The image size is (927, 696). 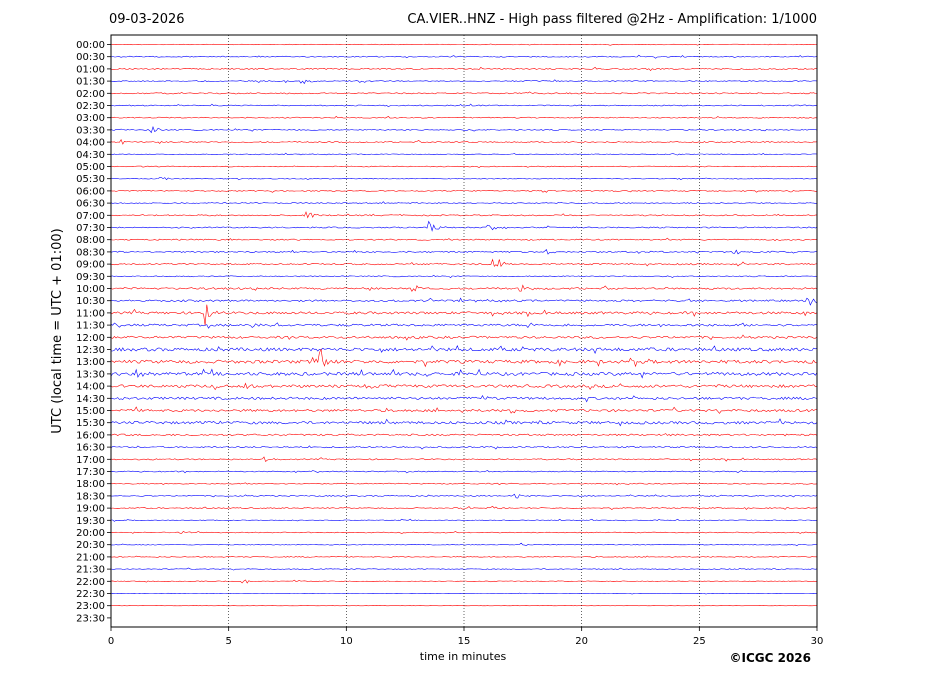 I want to click on y-tick-label: 05:30, so click(x=90, y=179).